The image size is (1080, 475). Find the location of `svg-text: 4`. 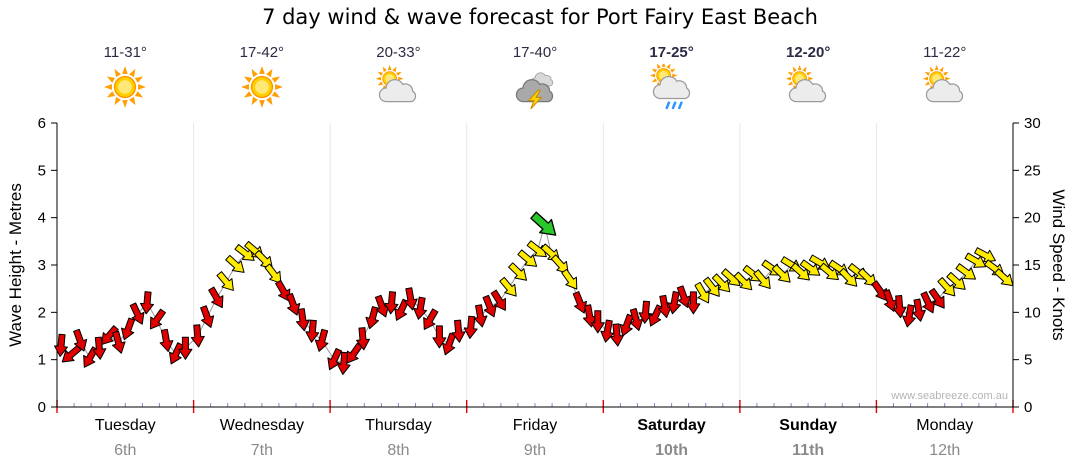

svg-text: 4 is located at coordinates (42, 218).